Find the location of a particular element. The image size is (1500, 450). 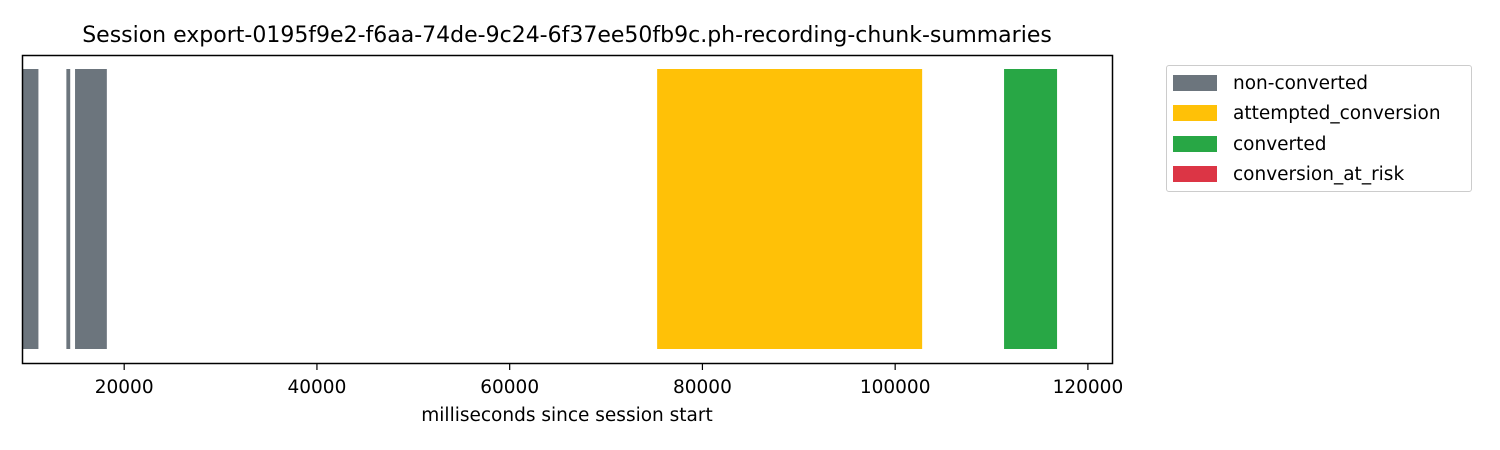

legend-item-non-converted: non-converted is located at coordinates (1270, 83).